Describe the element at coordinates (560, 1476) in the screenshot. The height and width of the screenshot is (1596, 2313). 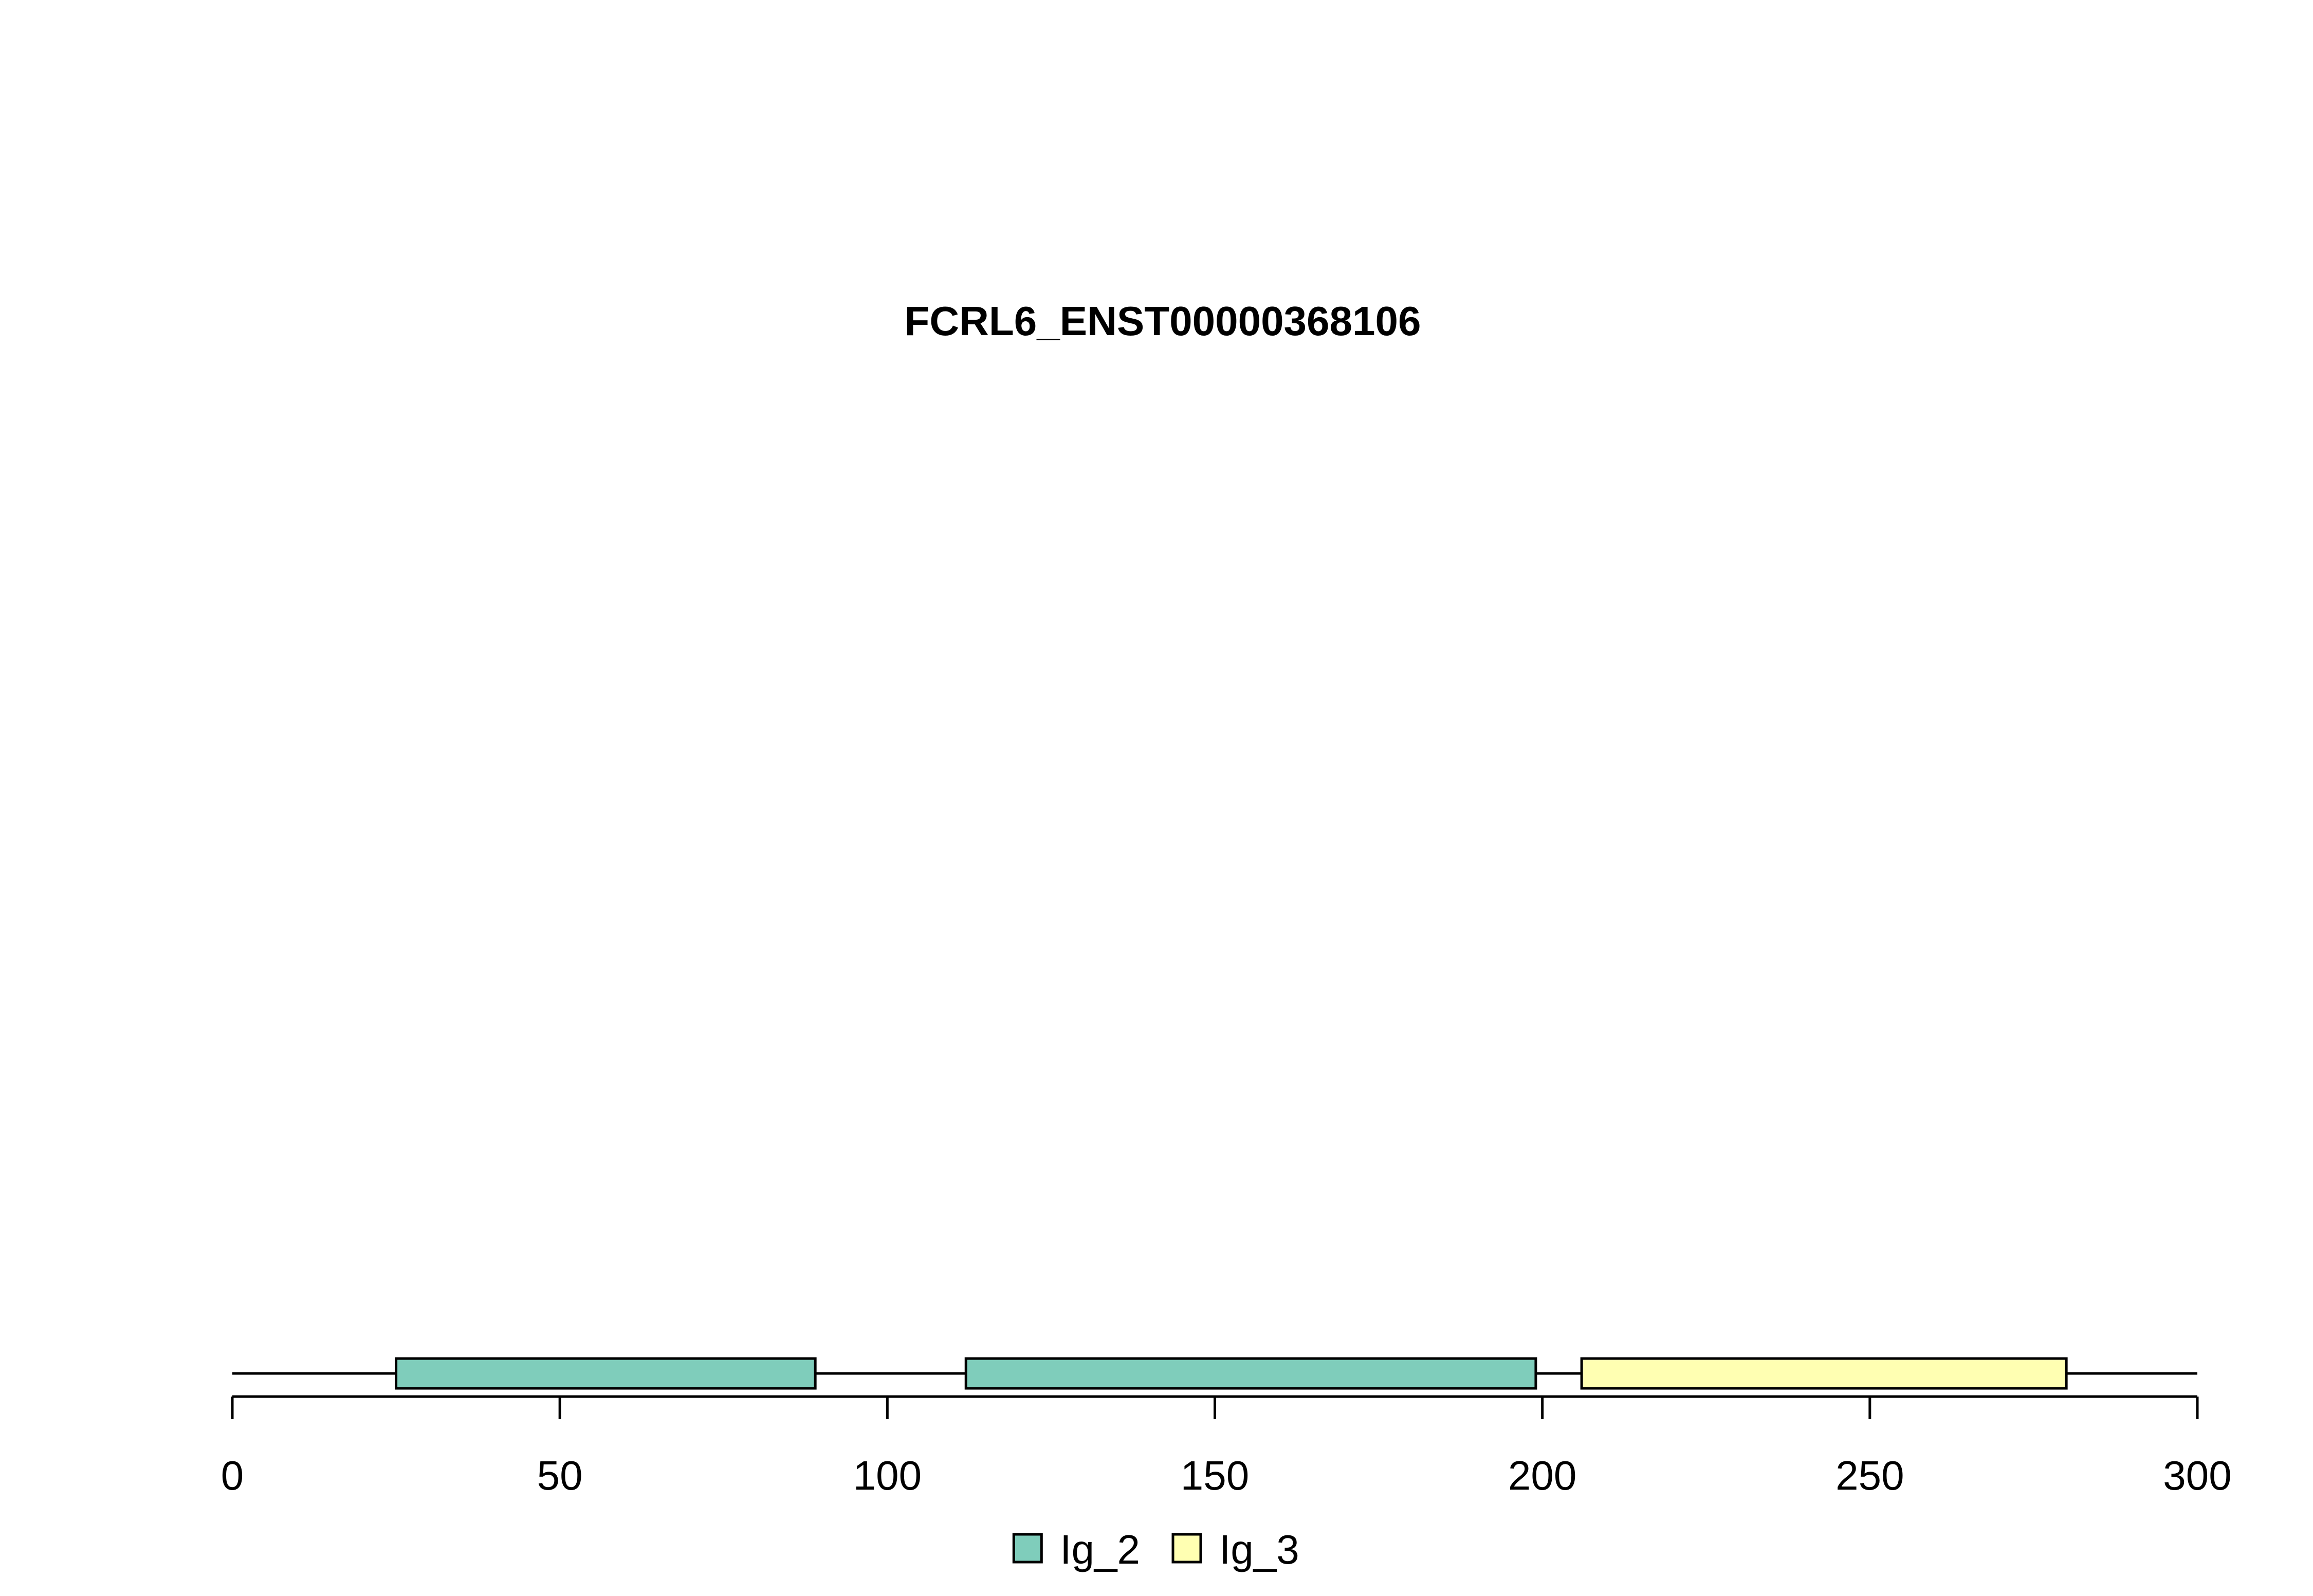
I see `x-tick-label-50: 50` at that location.